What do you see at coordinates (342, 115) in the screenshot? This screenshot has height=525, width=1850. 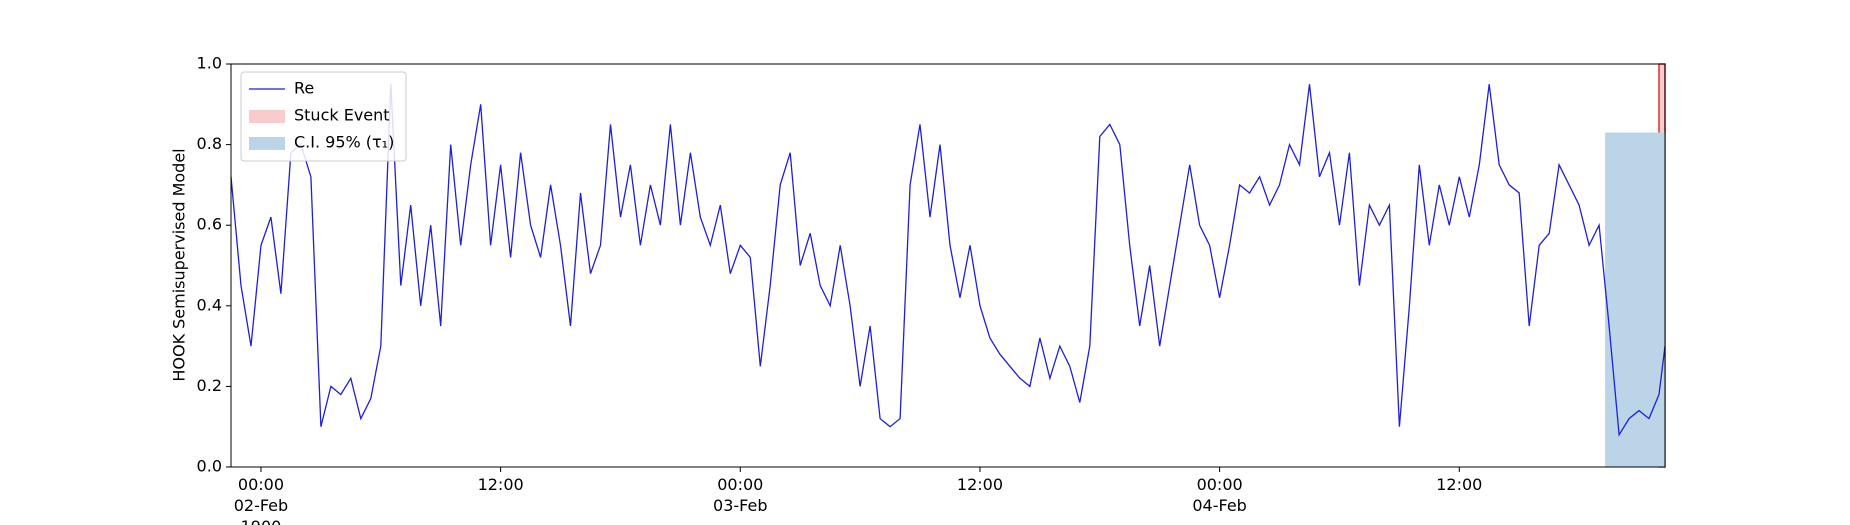 I see `legend-label: Stuck Event` at bounding box center [342, 115].